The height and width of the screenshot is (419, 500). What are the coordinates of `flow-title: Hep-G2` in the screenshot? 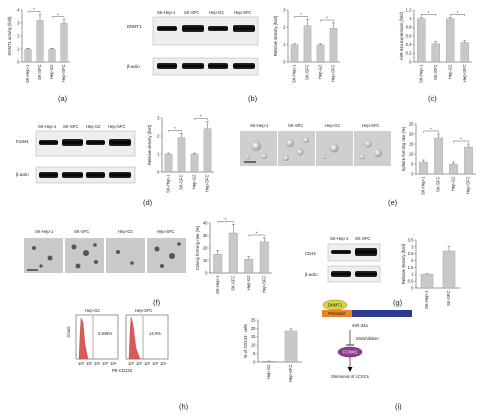 It's located at (92, 310).